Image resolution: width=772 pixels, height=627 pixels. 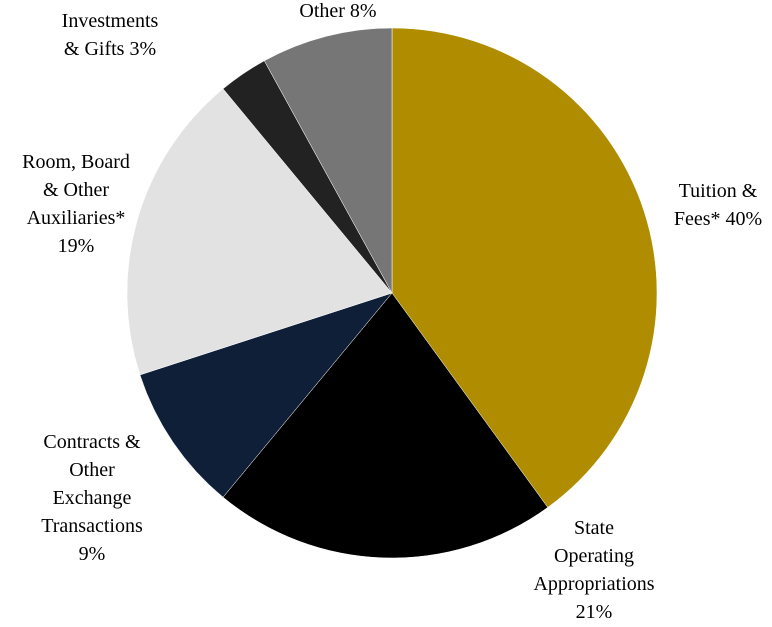 What do you see at coordinates (110, 49) in the screenshot?
I see `pie-label-line: & Gifts 3%` at bounding box center [110, 49].